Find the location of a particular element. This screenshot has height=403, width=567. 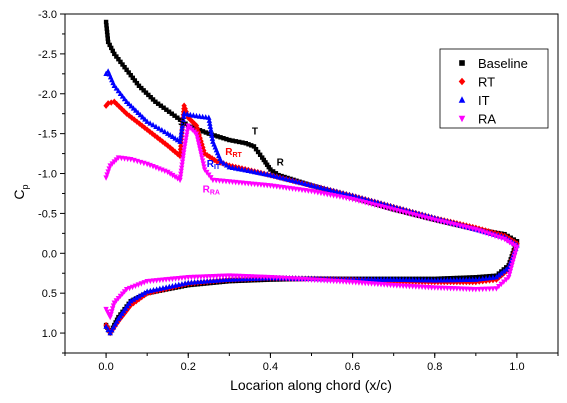

legend-marker-ra is located at coordinates (462, 119).